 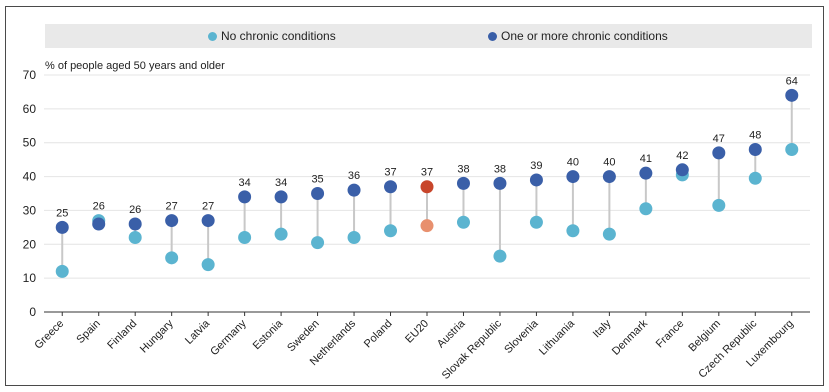 What do you see at coordinates (228, 337) in the screenshot?
I see `x-tick-label-germany: Germany` at bounding box center [228, 337].